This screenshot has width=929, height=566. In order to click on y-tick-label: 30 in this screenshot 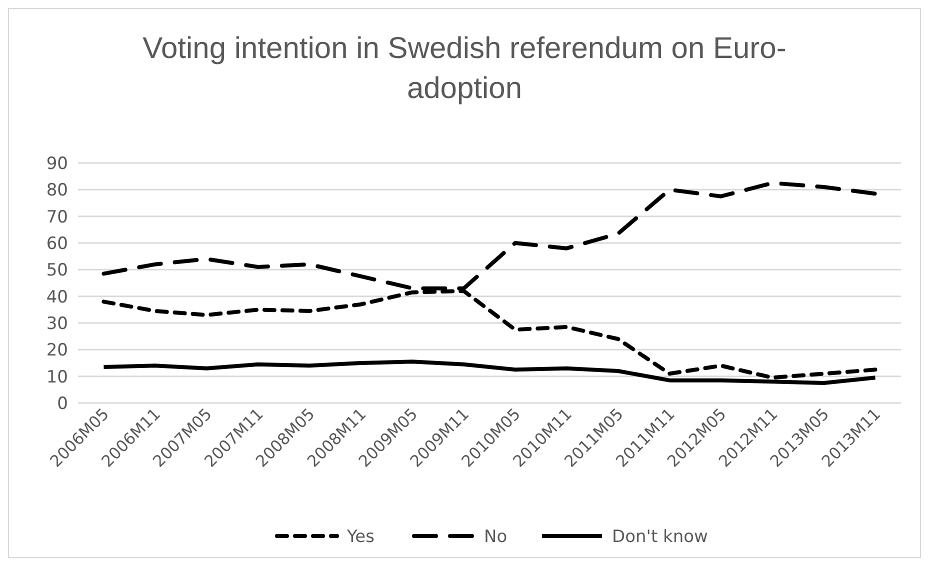, I will do `click(57, 324)`.